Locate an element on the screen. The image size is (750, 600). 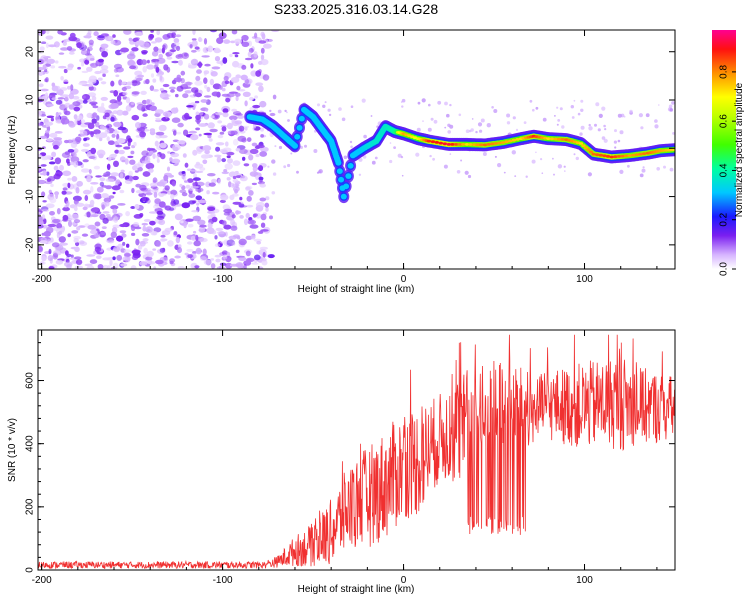
x-tick-label: -200 is located at coordinates (42, 580).